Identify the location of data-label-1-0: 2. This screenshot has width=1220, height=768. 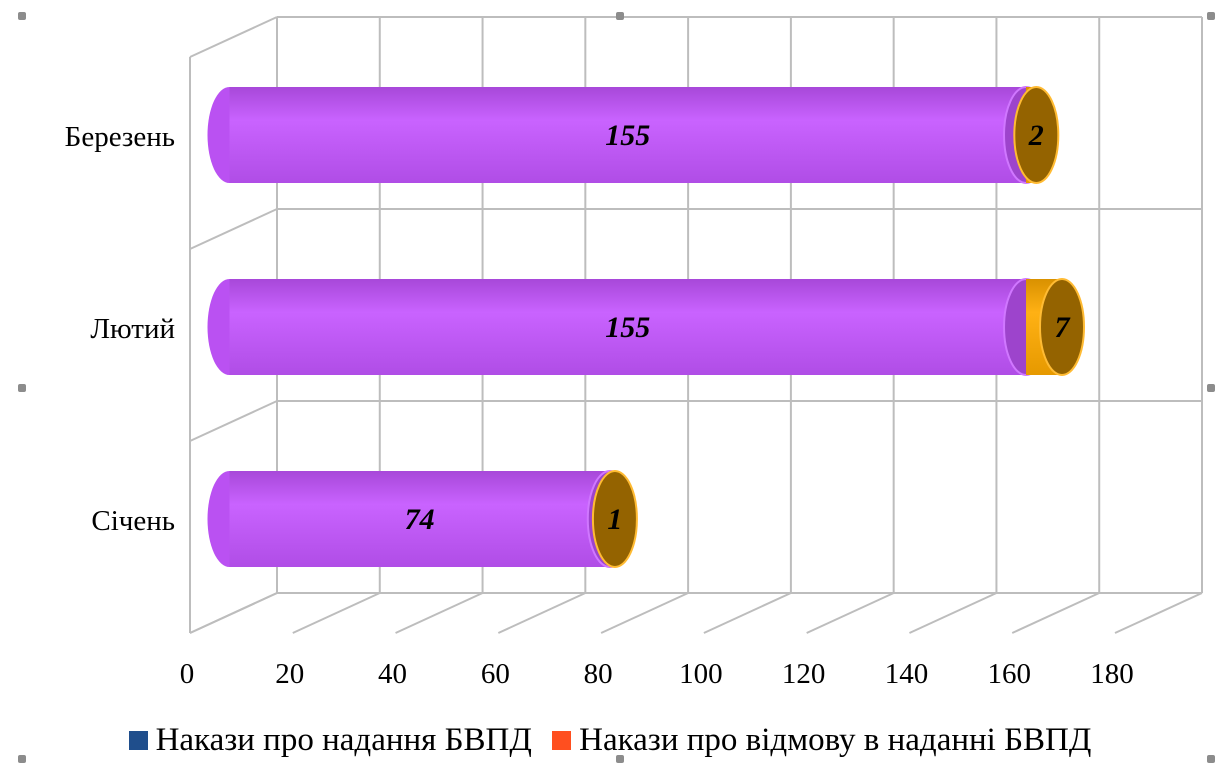
(1036, 135).